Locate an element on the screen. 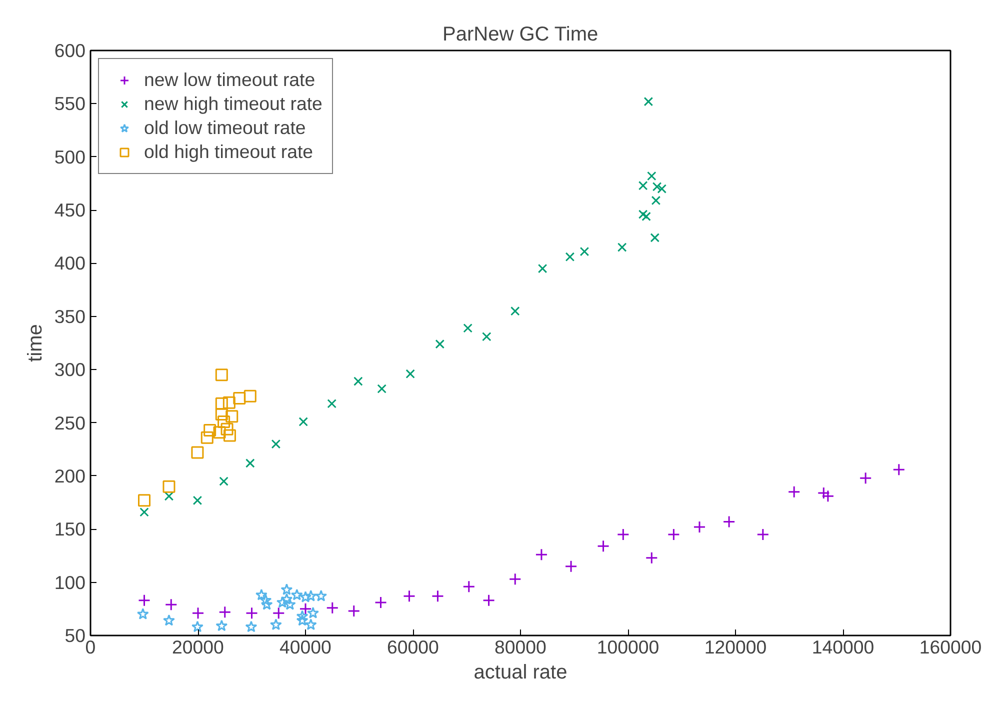  y-tick-label: 600 is located at coordinates (70, 50).